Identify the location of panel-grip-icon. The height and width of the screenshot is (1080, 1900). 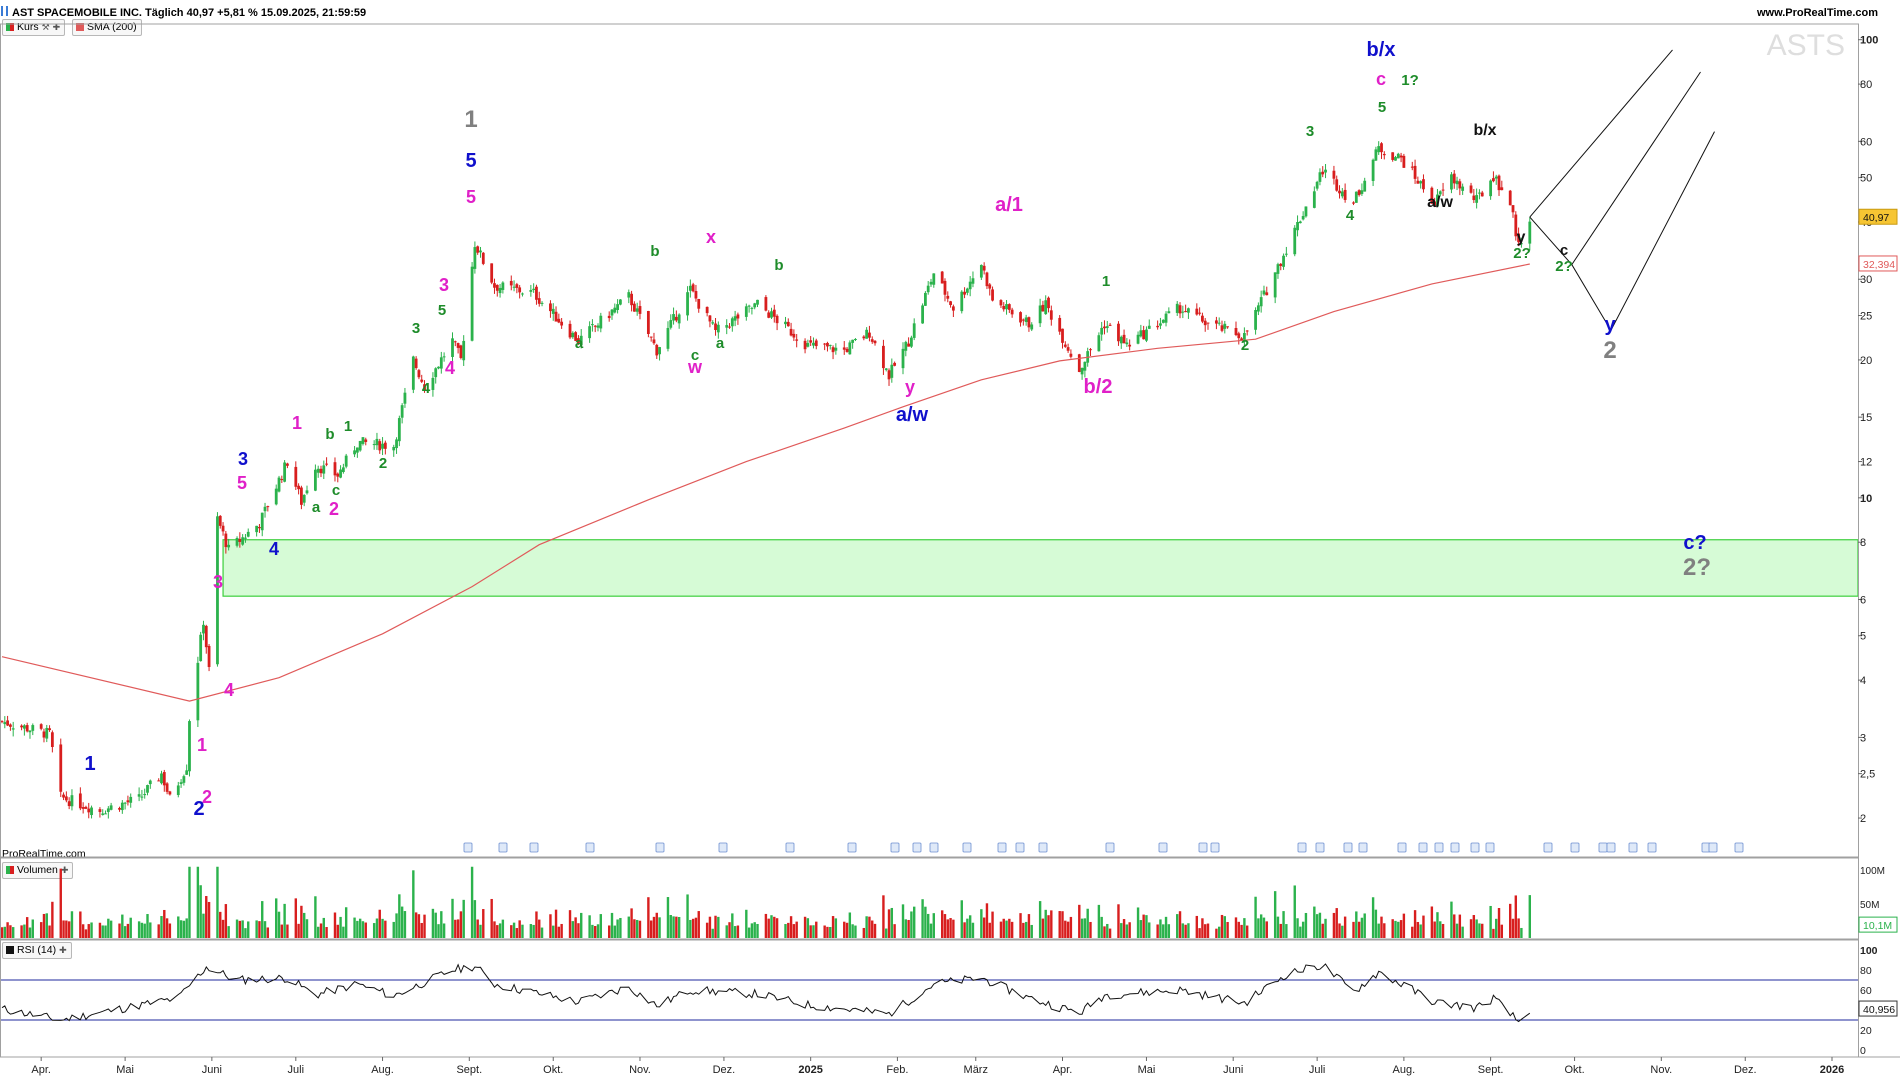
(4, 11).